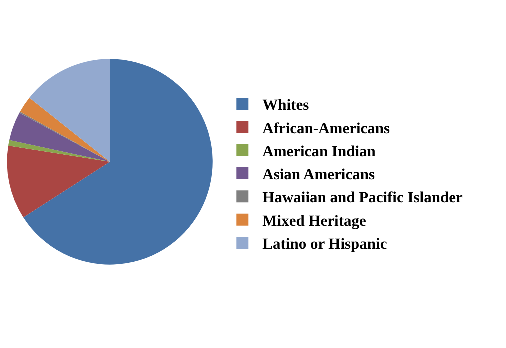  Describe the element at coordinates (362, 198) in the screenshot. I see `legend-label: Hawaiian and Pacific Islander` at that location.